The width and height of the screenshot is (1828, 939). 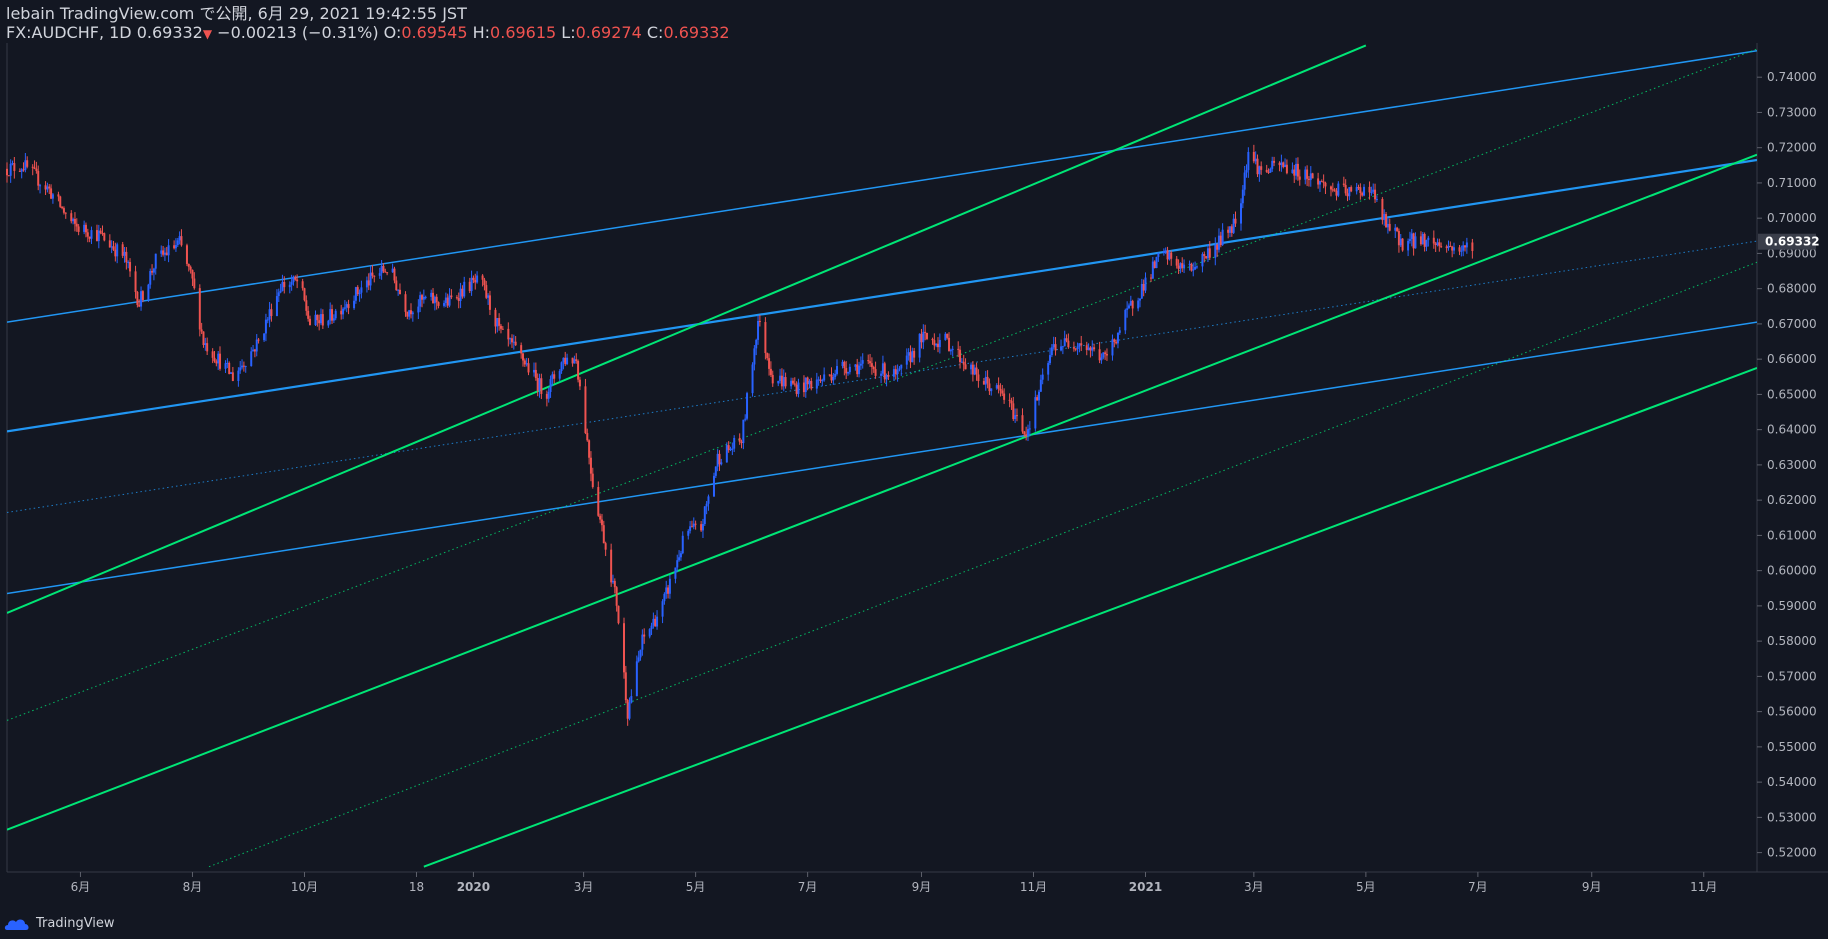 What do you see at coordinates (1789, 241) in the screenshot?
I see `last-price-badge: 0.69332` at bounding box center [1789, 241].